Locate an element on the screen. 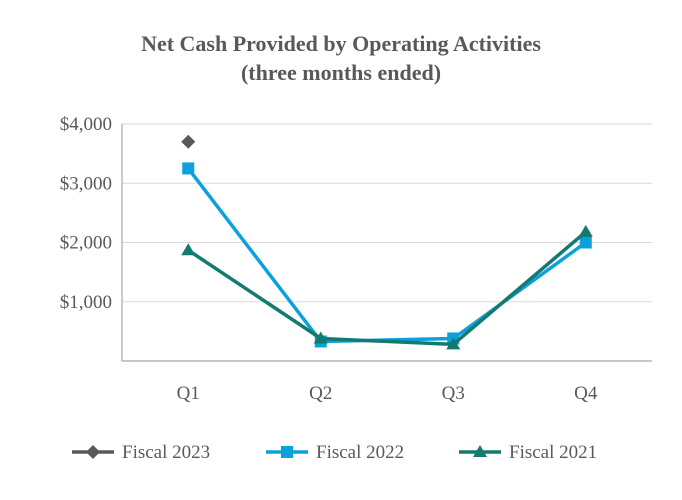  series-line is located at coordinates (387, 288).